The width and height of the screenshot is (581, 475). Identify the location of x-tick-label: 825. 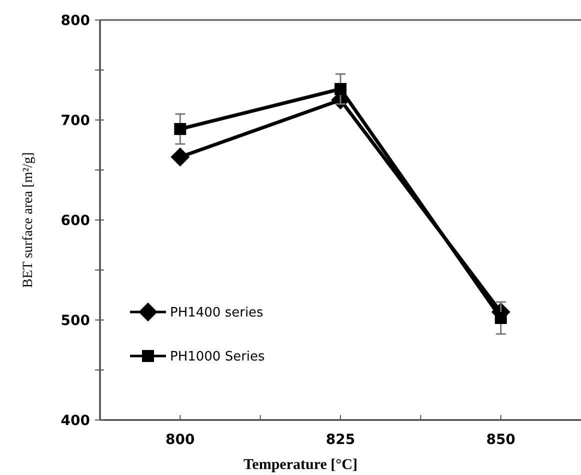
(341, 440).